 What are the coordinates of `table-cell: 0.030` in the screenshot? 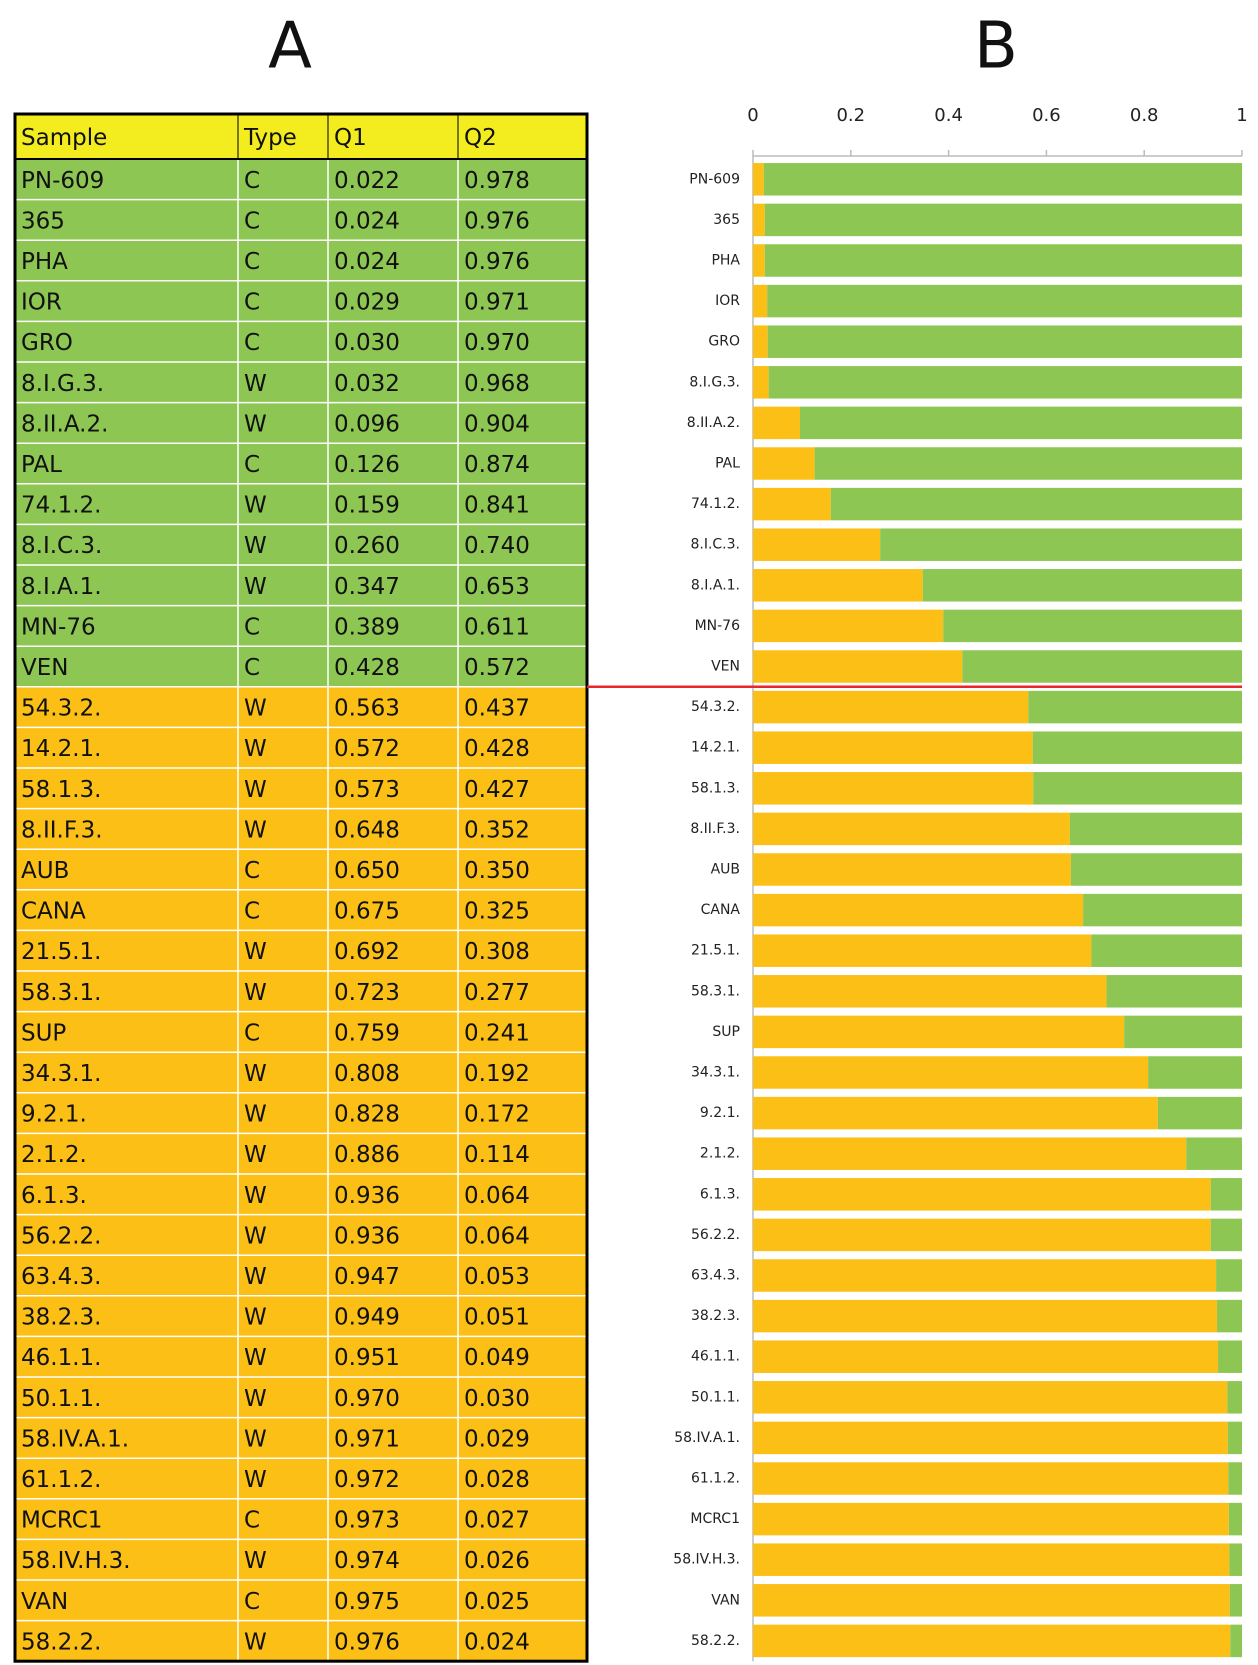 It's located at (497, 1399).